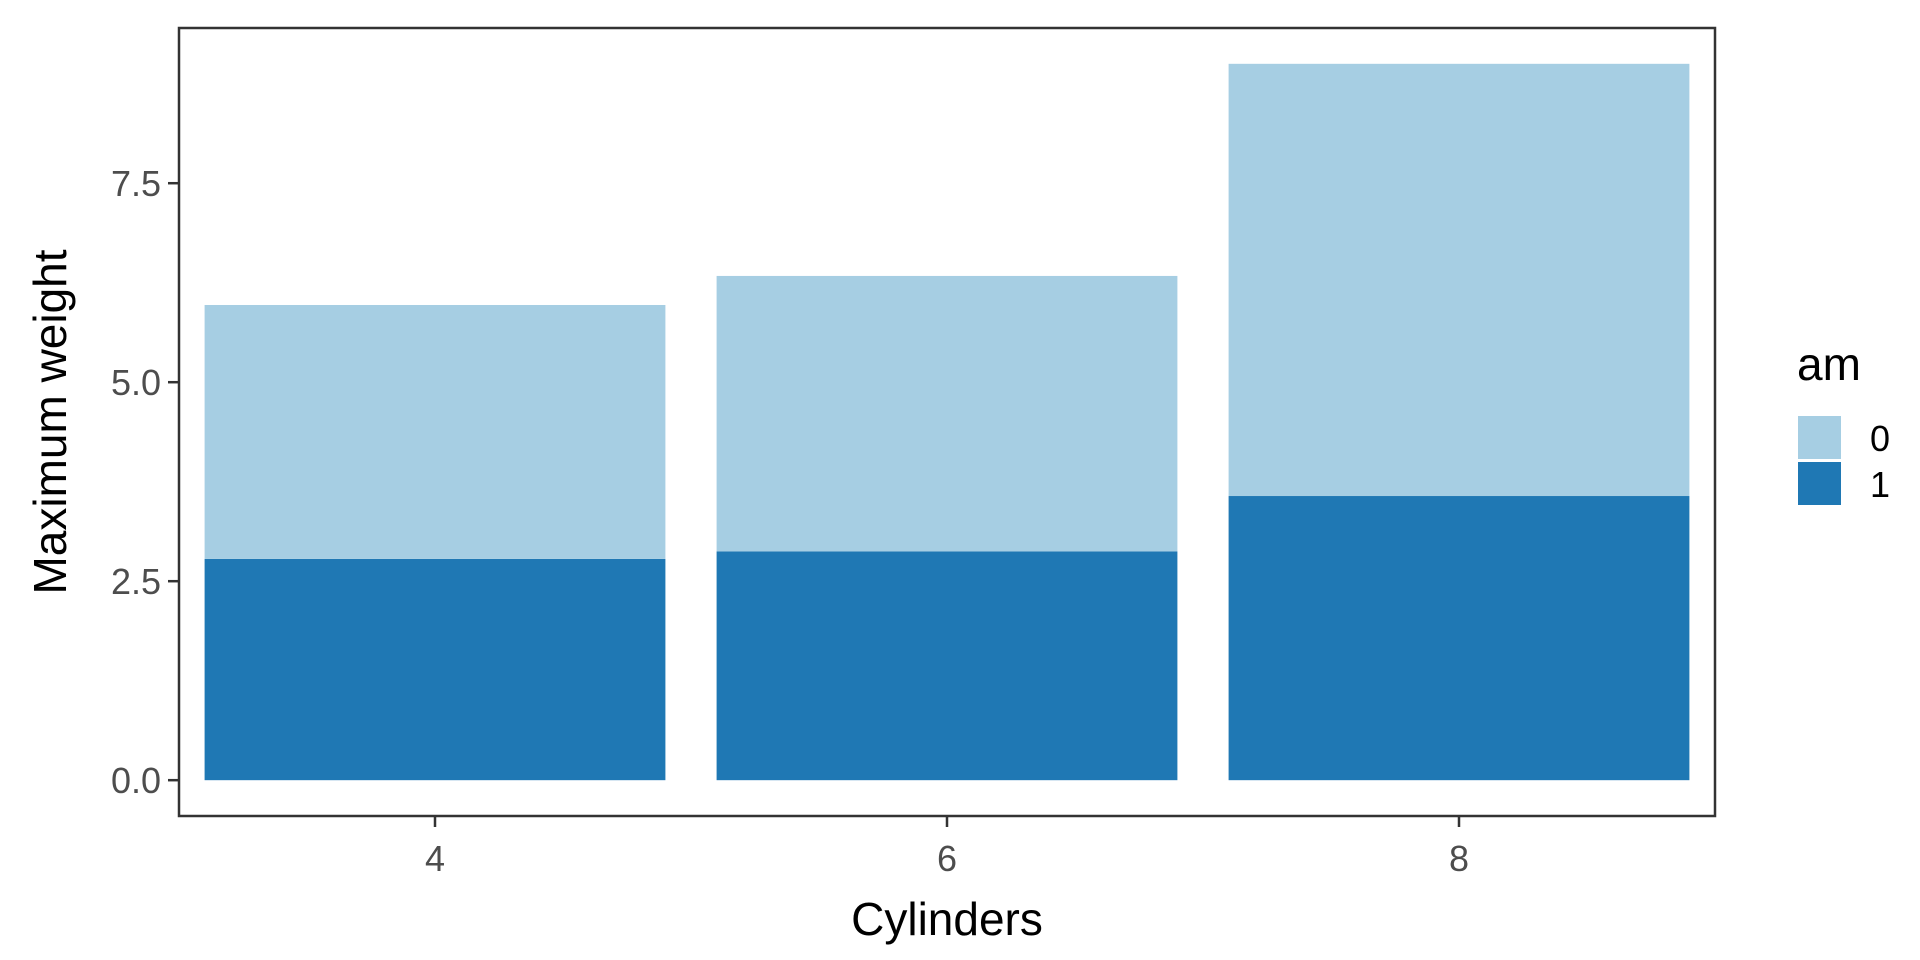 The height and width of the screenshot is (960, 1920). I want to click on y-tick-label: 7.5, so click(136, 183).